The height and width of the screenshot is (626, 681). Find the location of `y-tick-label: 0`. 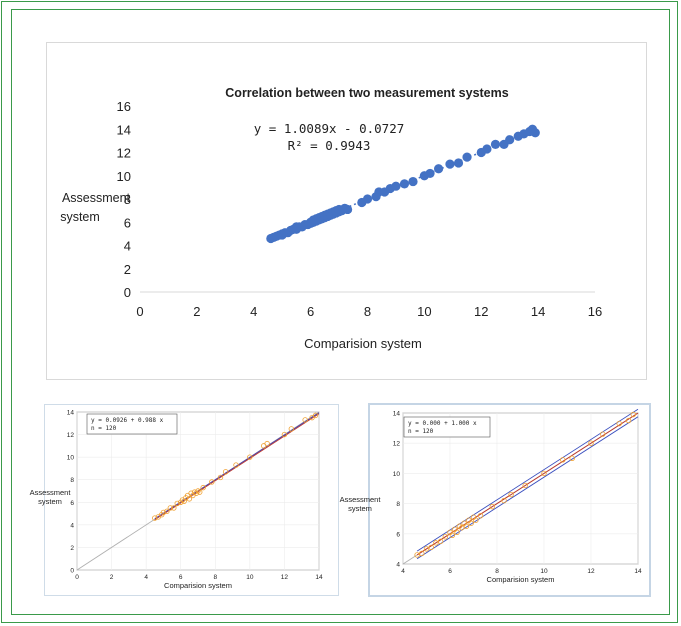

y-tick-label: 0 is located at coordinates (72, 571).